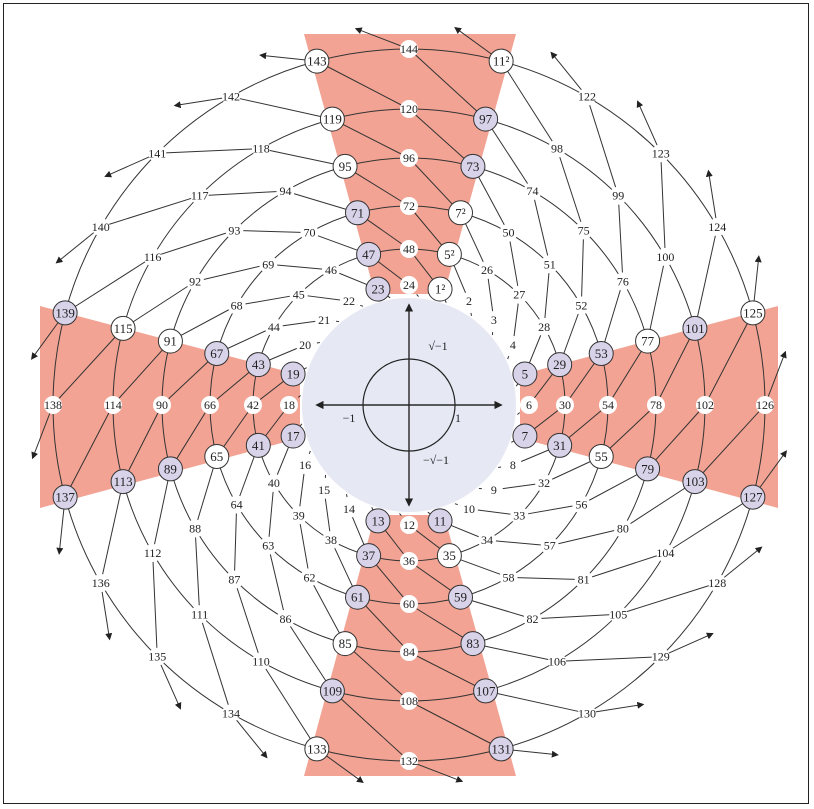 This screenshot has height=809, width=814. I want to click on number-label: 35, so click(449, 555).